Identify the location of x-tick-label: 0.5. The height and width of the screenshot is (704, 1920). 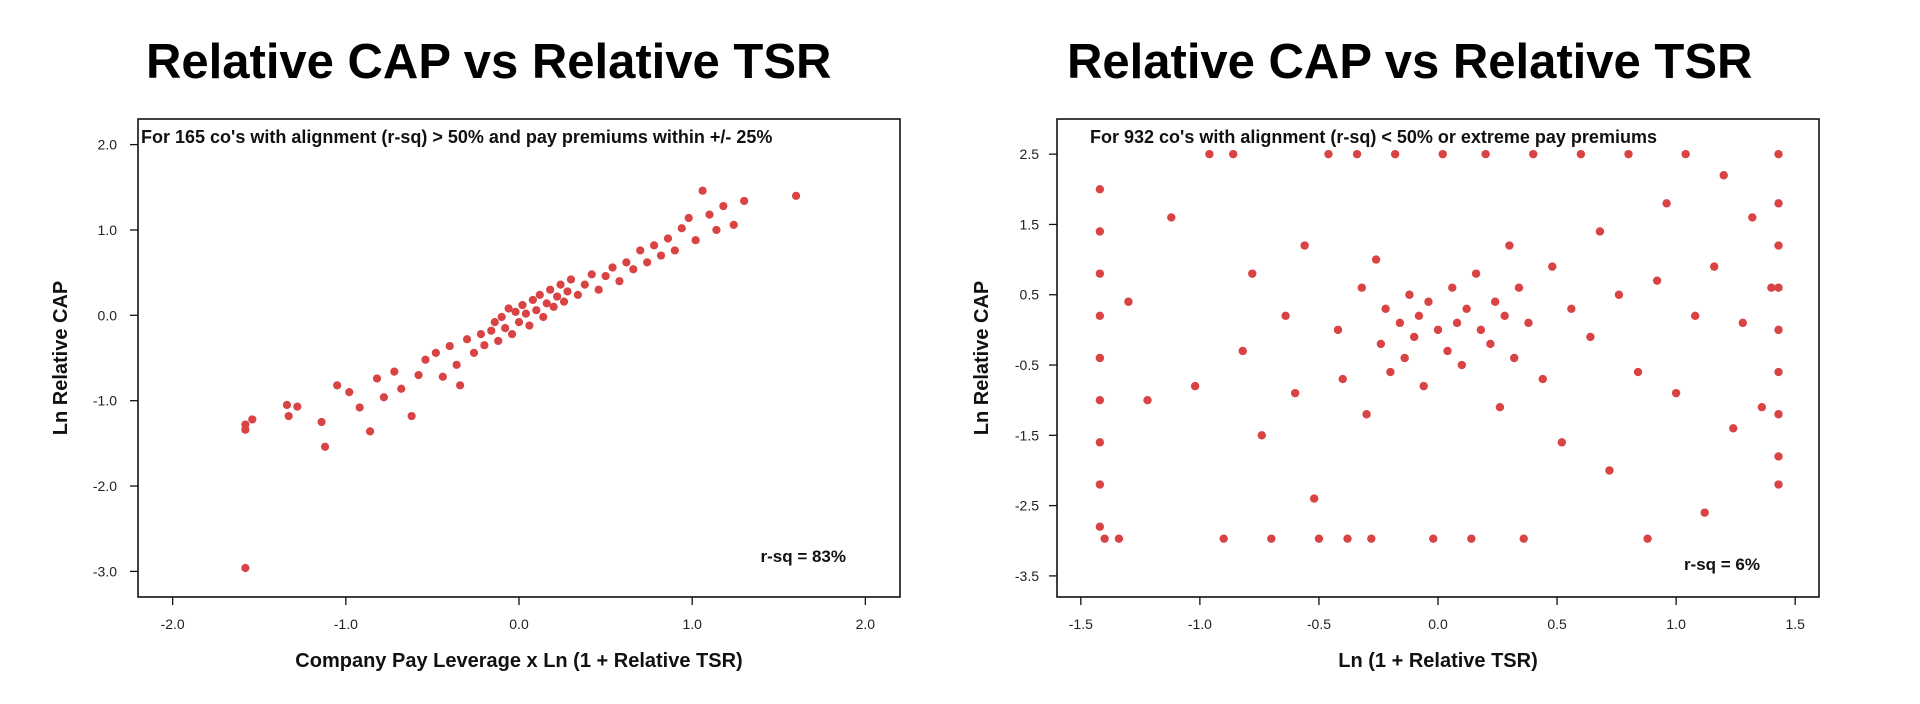
(1557, 624).